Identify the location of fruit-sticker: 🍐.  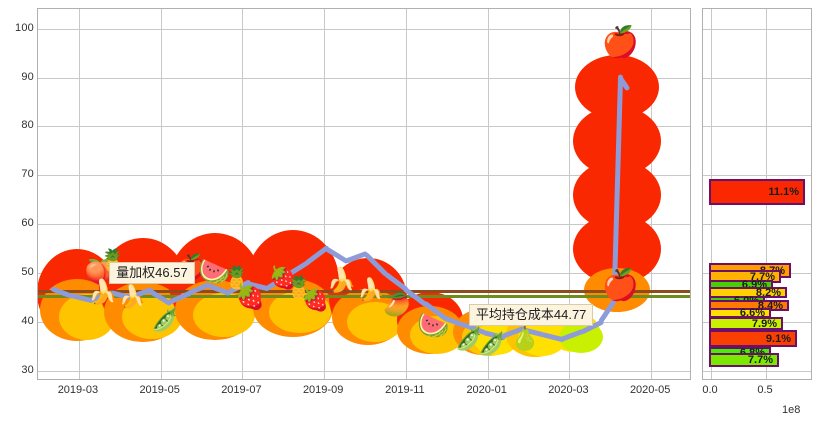
(524, 339).